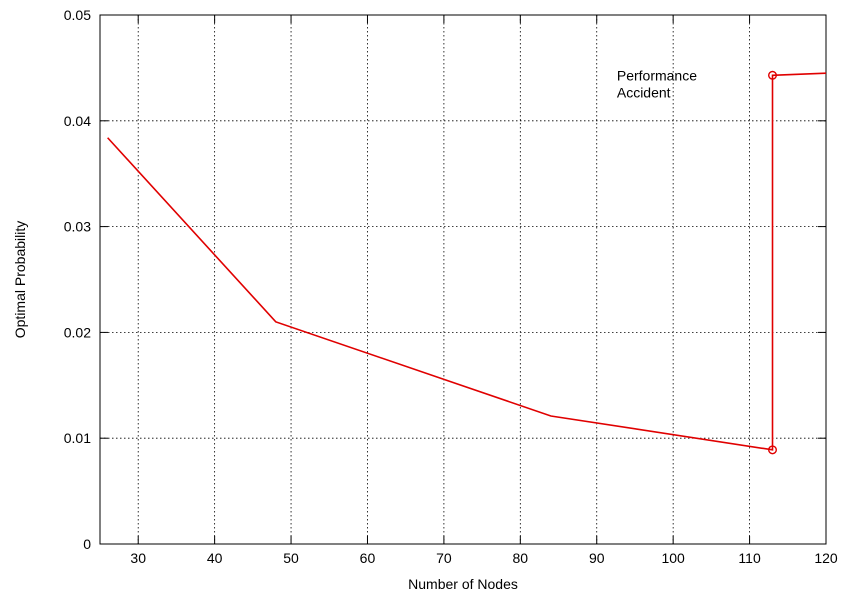 Image resolution: width=846 pixels, height=598 pixels. Describe the element at coordinates (77, 438) in the screenshot. I see `y-tick-label: 0.01` at that location.